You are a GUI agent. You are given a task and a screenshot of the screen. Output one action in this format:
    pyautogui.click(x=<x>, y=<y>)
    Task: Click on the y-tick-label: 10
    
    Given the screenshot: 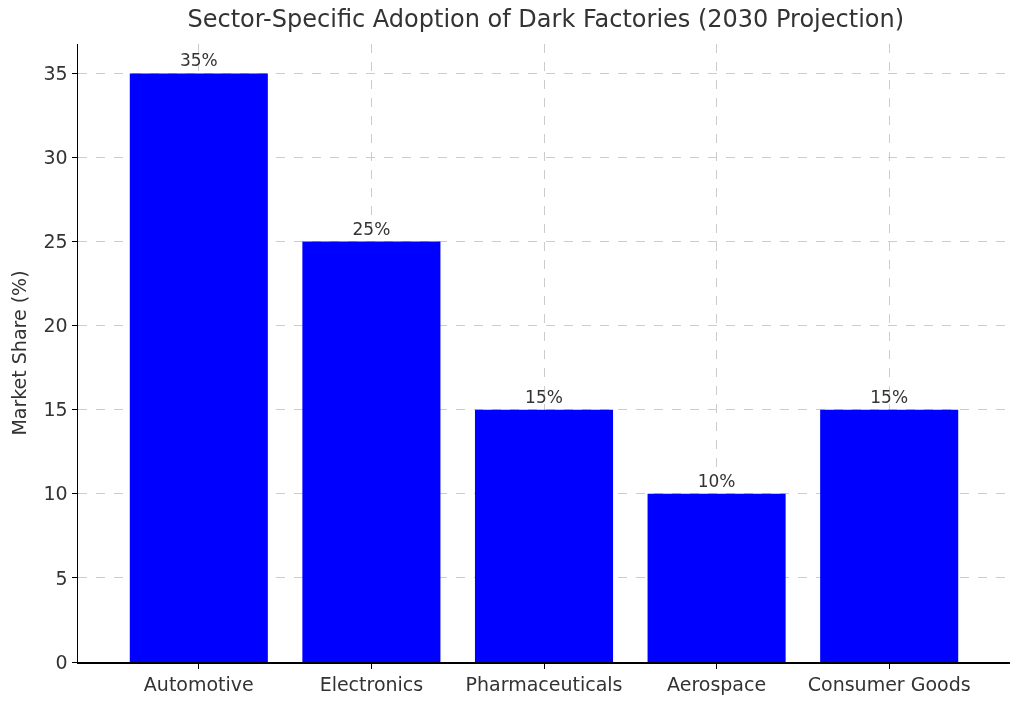 What is the action you would take?
    pyautogui.click(x=55, y=493)
    